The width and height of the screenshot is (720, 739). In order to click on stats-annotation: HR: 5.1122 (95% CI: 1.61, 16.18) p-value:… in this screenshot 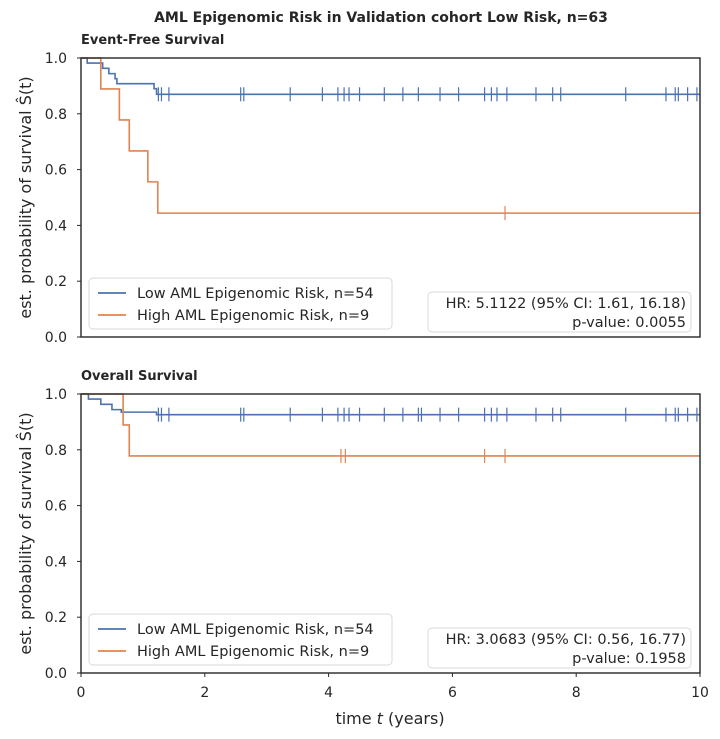, I will do `click(559, 312)`.